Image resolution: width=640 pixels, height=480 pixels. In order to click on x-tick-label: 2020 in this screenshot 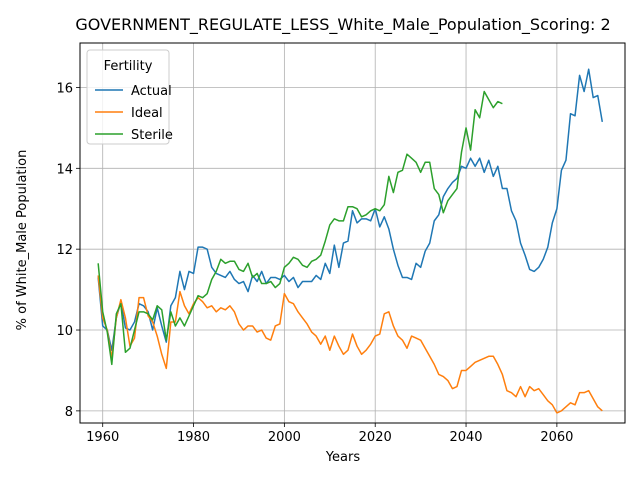, I will do `click(375, 437)`.